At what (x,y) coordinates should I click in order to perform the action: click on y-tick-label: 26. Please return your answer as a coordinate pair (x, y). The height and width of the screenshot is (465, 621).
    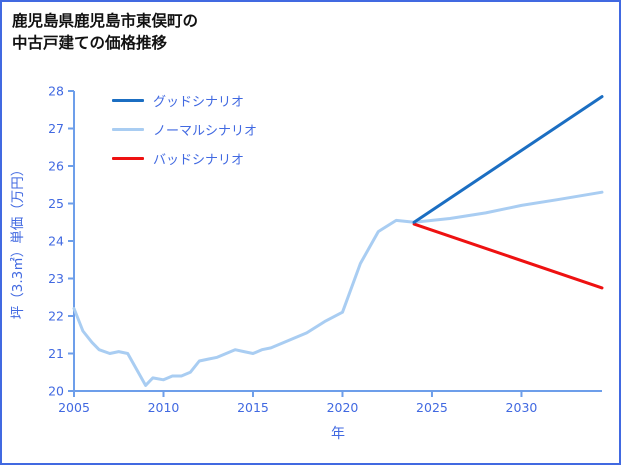
    Looking at the image, I should click on (56, 165).